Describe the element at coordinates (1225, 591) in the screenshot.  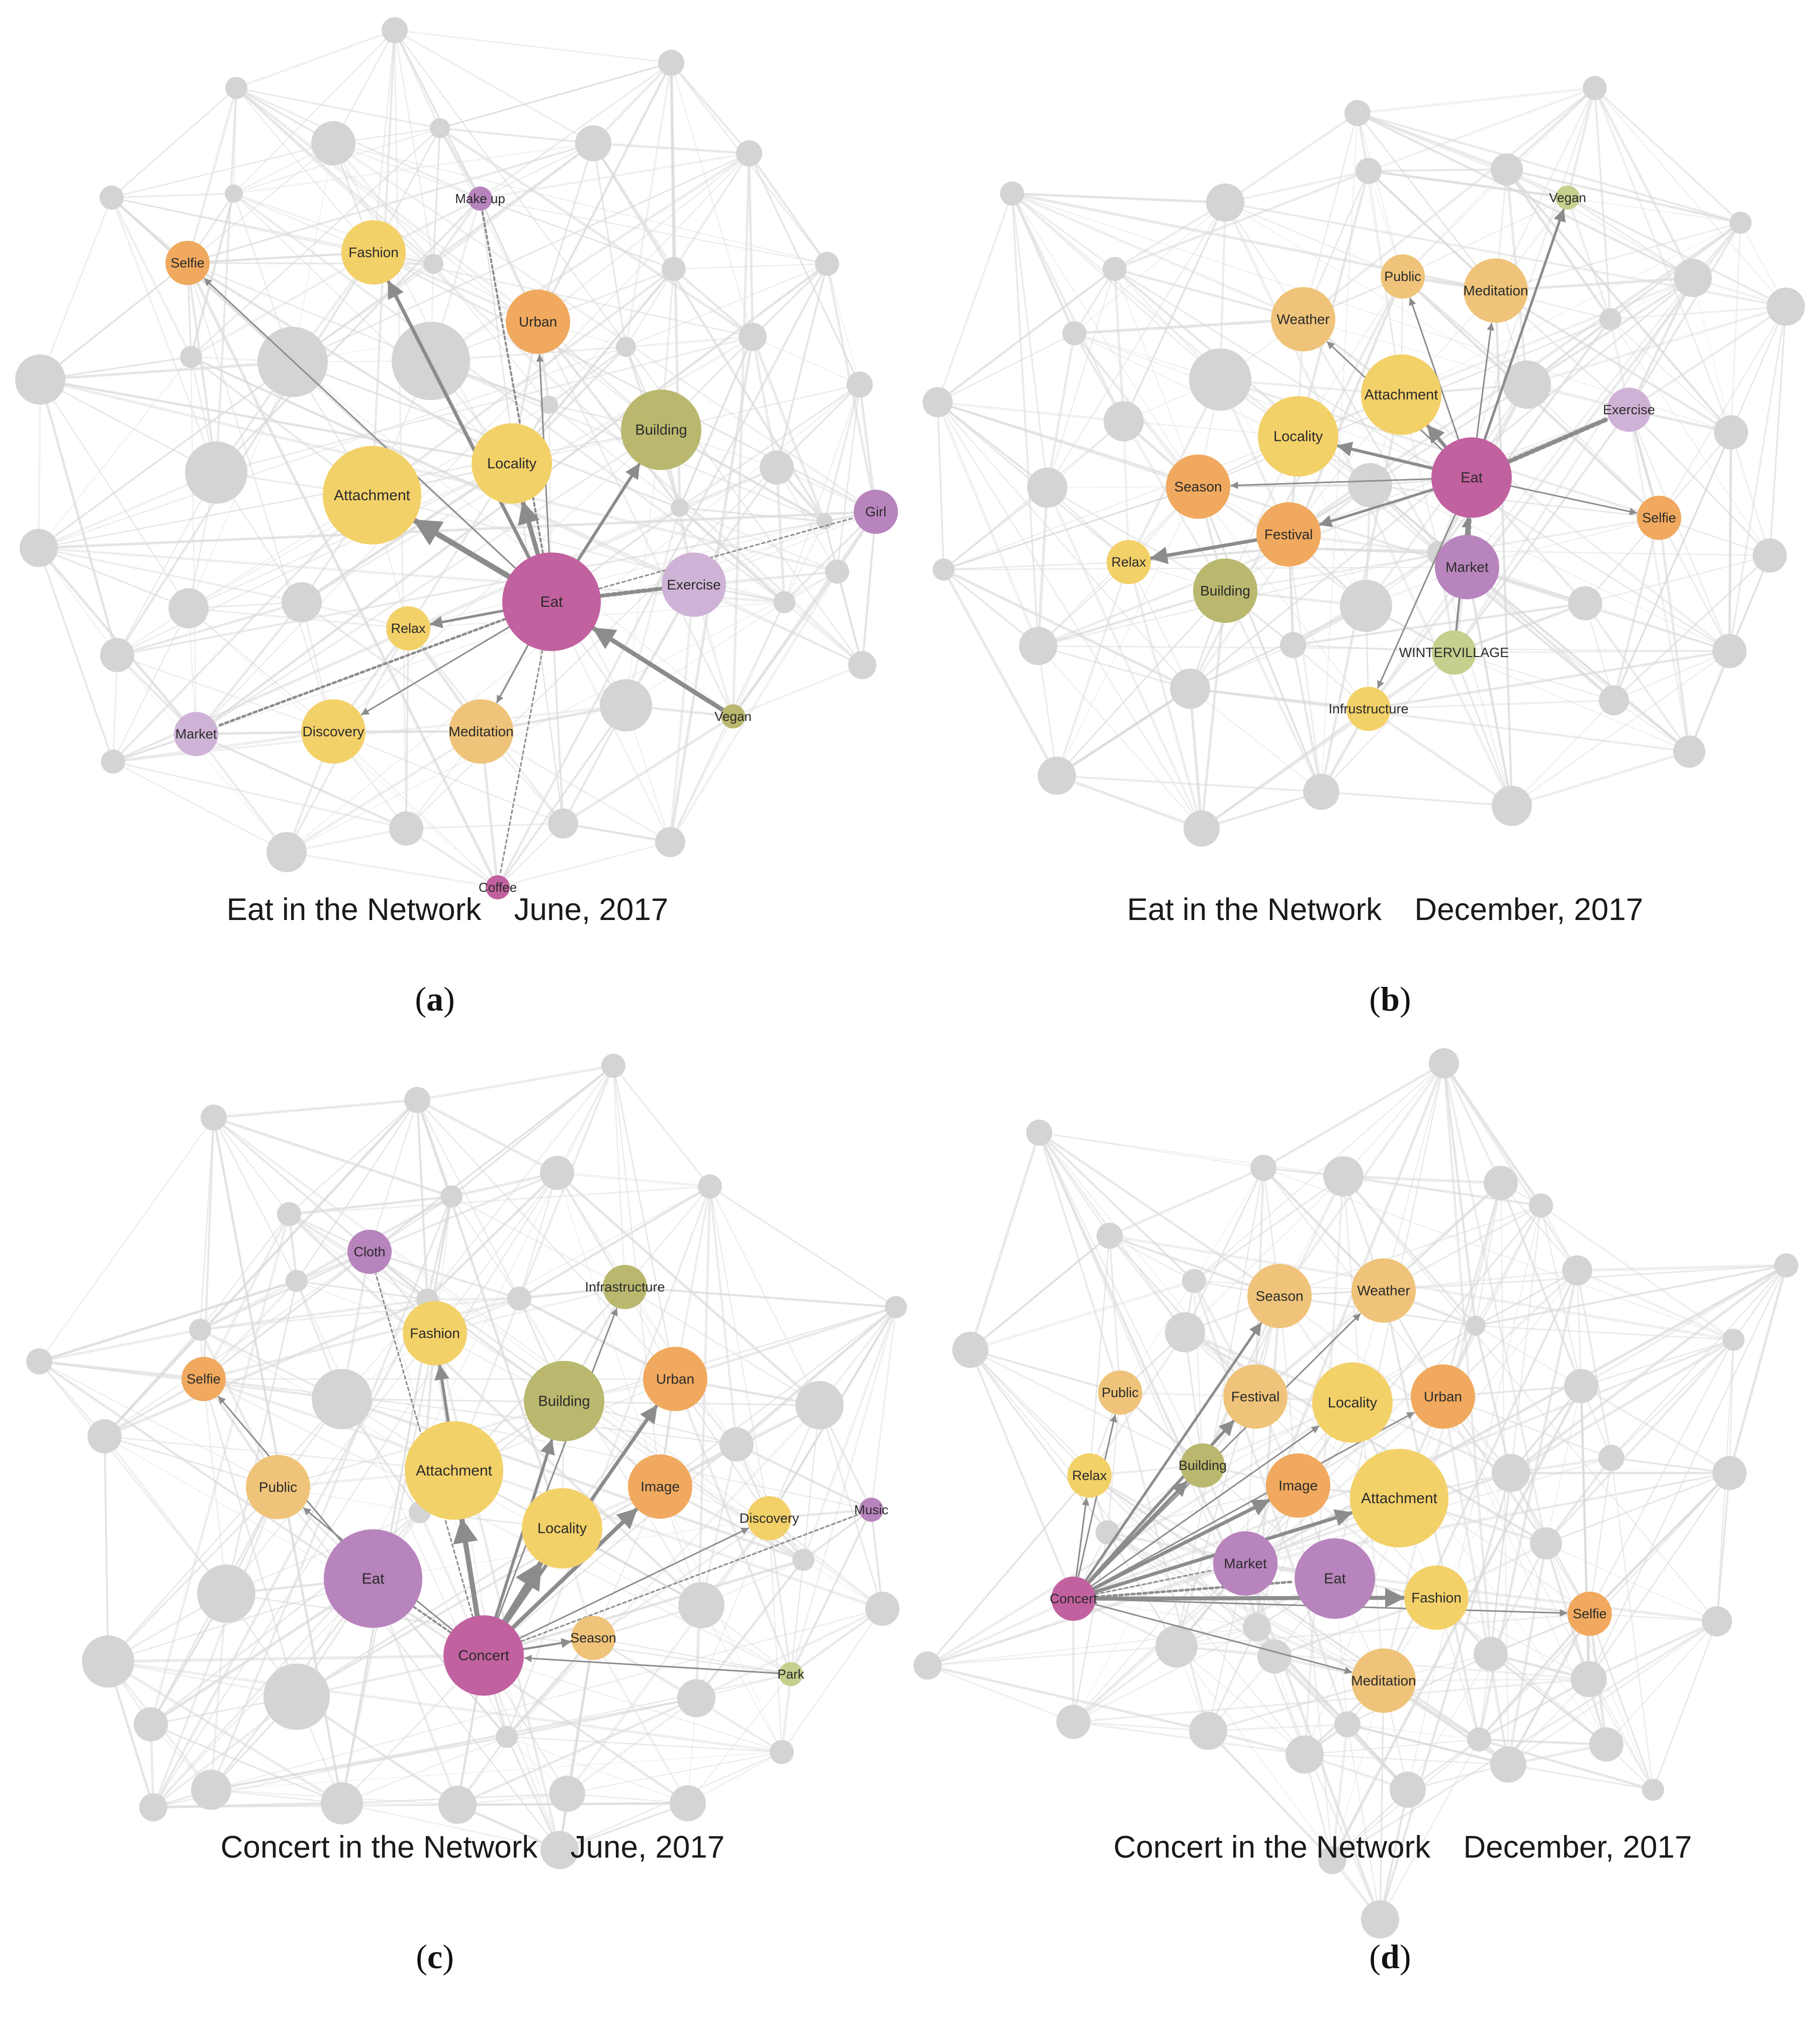
I see `node-building: Building` at that location.